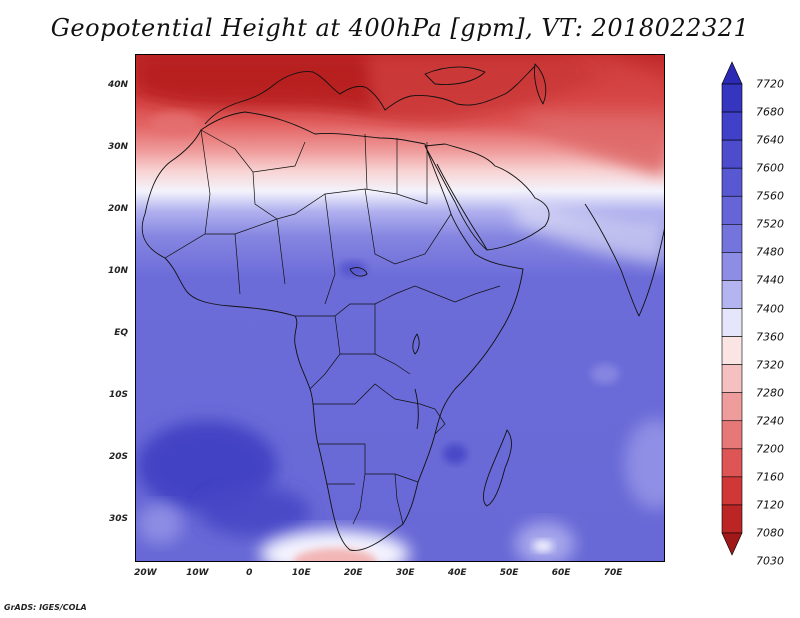 The height and width of the screenshot is (618, 800). What do you see at coordinates (145, 573) in the screenshot?
I see `lon-tick-label: 20W` at bounding box center [145, 573].